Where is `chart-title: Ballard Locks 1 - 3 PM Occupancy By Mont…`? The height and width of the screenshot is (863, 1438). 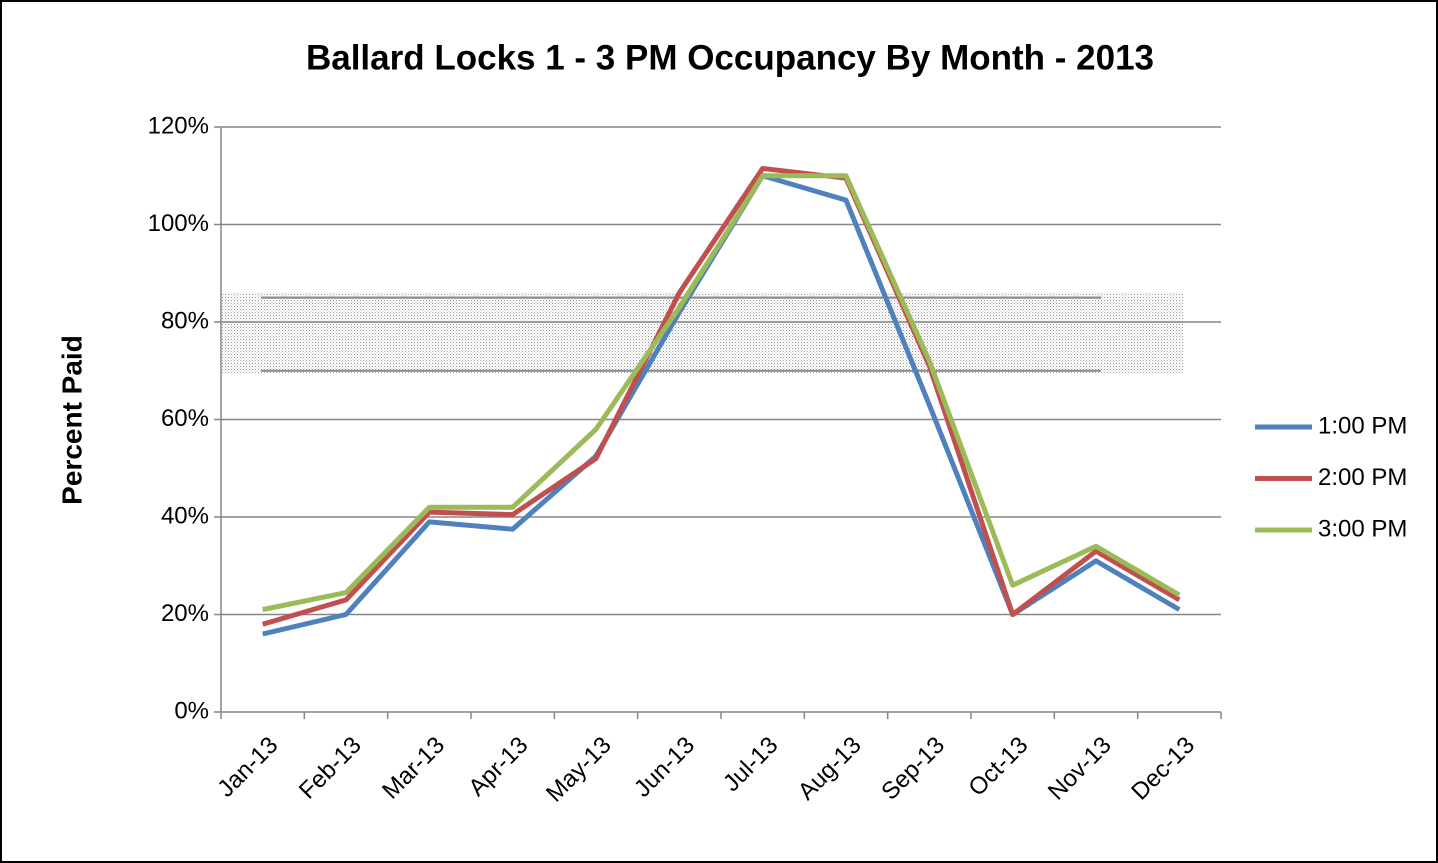 chart-title: Ballard Locks 1 - 3 PM Occupancy By Mont… is located at coordinates (730, 57).